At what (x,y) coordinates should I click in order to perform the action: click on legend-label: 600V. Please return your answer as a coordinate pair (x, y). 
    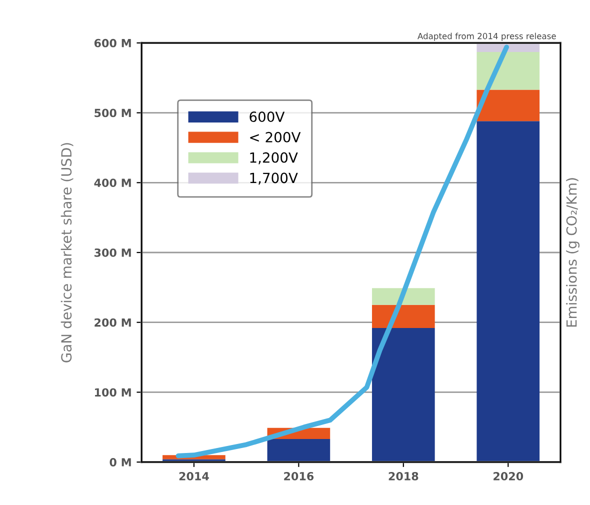
    Looking at the image, I should click on (267, 117).